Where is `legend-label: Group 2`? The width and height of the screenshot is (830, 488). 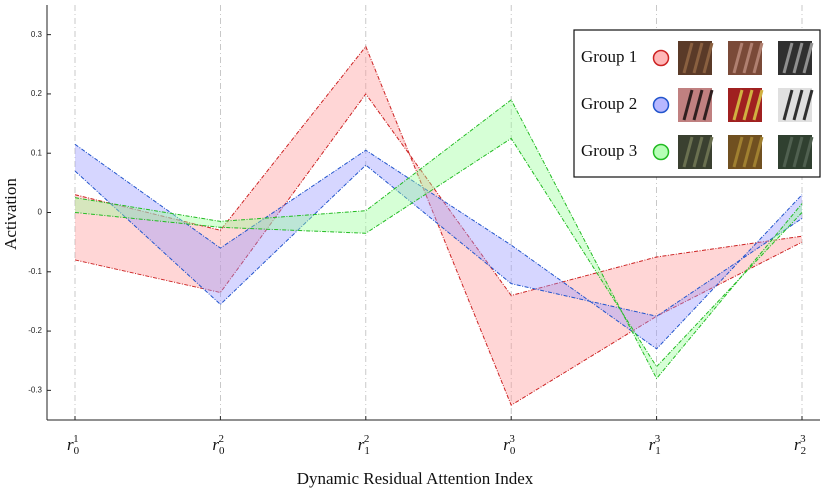
legend-label: Group 2 is located at coordinates (609, 103).